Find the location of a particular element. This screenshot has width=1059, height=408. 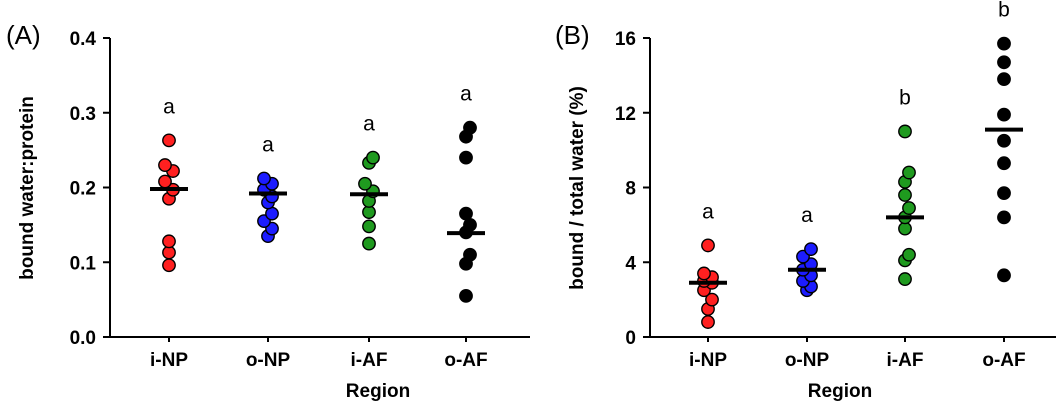

y-tick-label: 16 is located at coordinates (625, 39).